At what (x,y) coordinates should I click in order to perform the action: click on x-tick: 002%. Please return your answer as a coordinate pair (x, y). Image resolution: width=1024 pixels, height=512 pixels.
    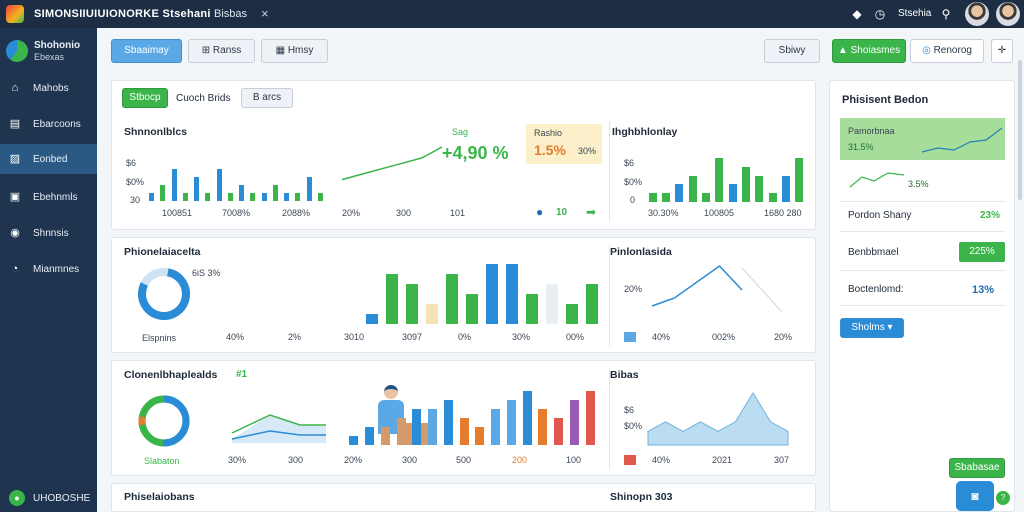
    Looking at the image, I should click on (724, 337).